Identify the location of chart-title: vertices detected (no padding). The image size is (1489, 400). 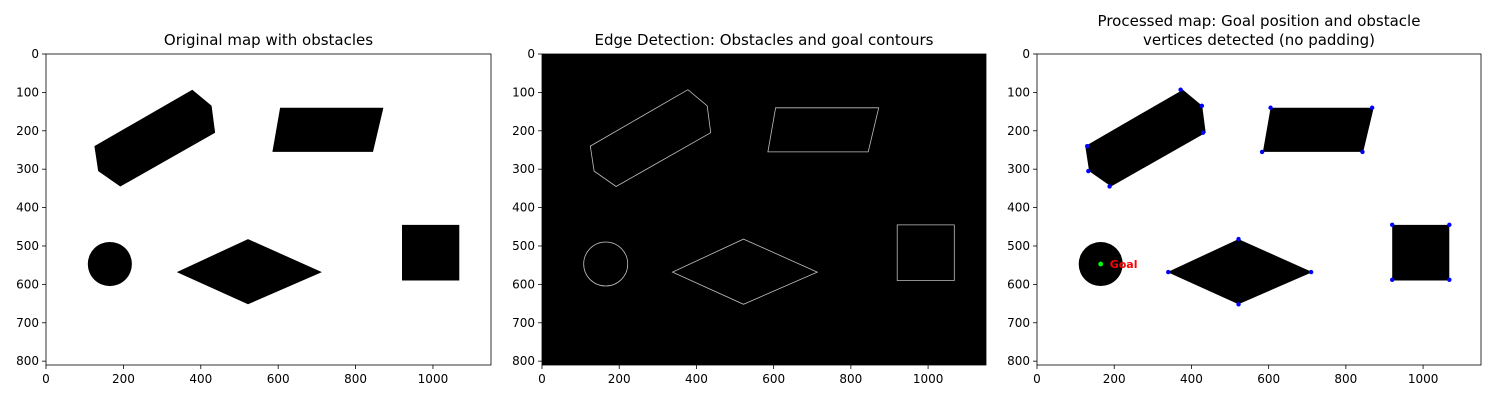
(1259, 40).